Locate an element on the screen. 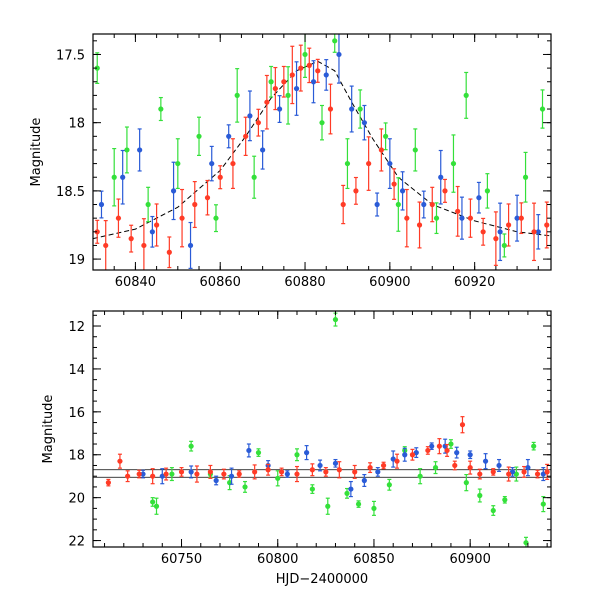 The height and width of the screenshot is (600, 600). top-x-tick-label: 60880 is located at coordinates (304, 282).